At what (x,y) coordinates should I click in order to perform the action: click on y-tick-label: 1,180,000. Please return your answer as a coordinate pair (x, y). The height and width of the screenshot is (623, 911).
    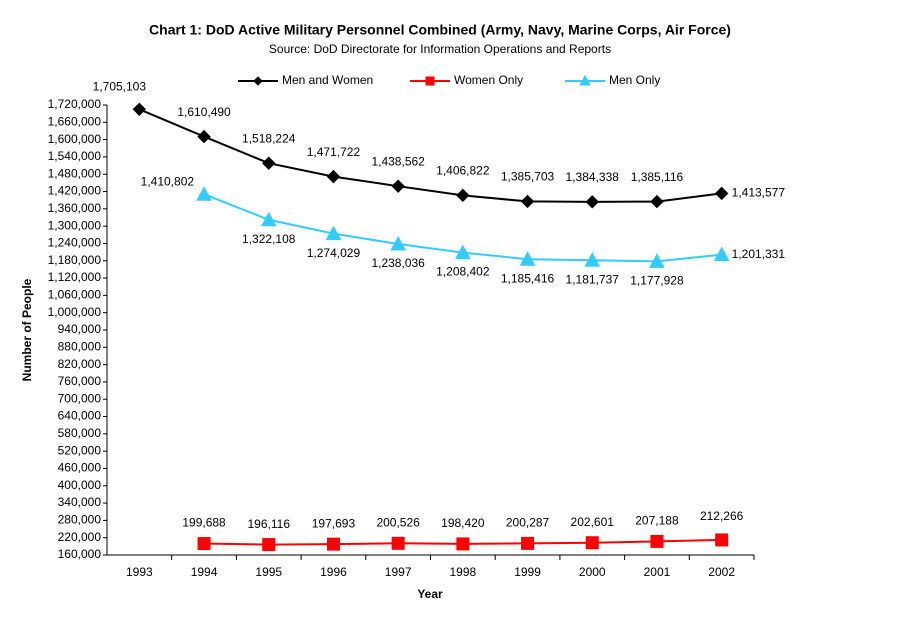
    Looking at the image, I should click on (75, 260).